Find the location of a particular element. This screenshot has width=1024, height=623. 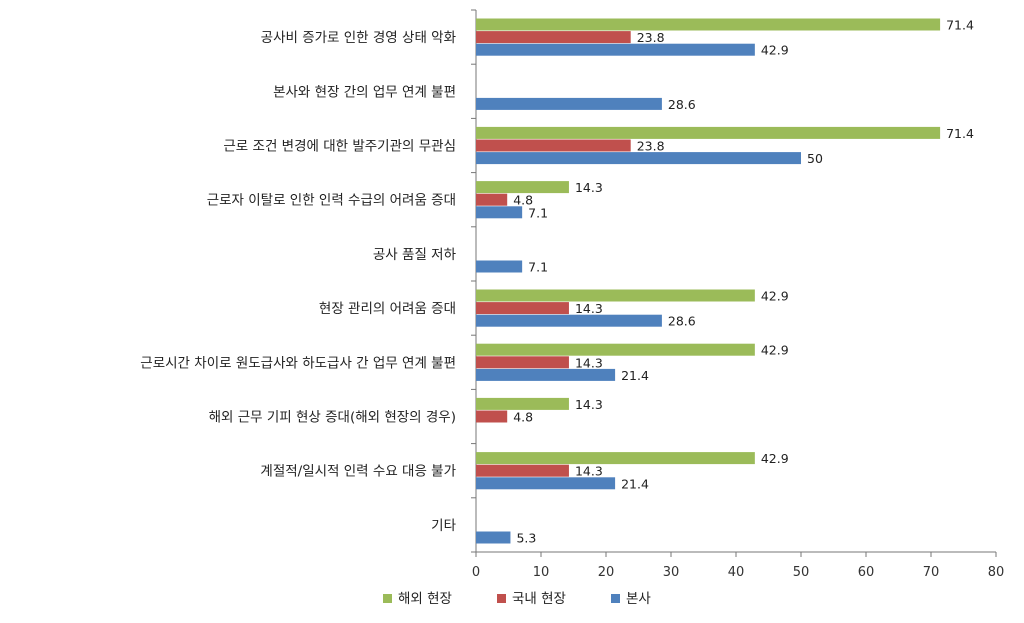

category-label: 근로 조건 변경에 대한 발주기관의 무관심 is located at coordinates (339, 147).